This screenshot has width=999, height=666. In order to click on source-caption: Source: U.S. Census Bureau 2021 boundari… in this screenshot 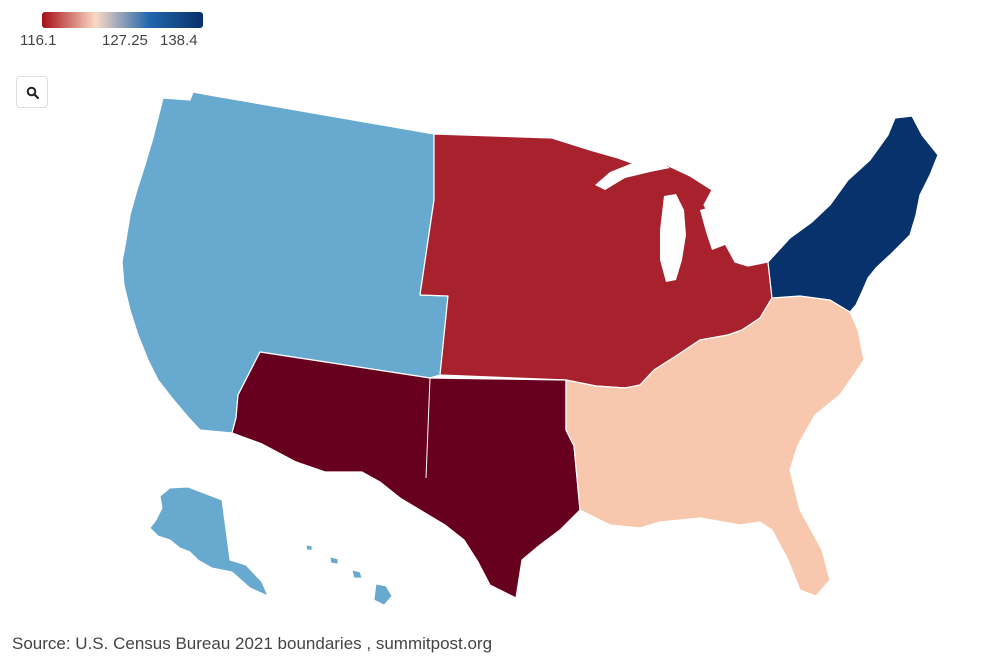, I will do `click(252, 643)`.